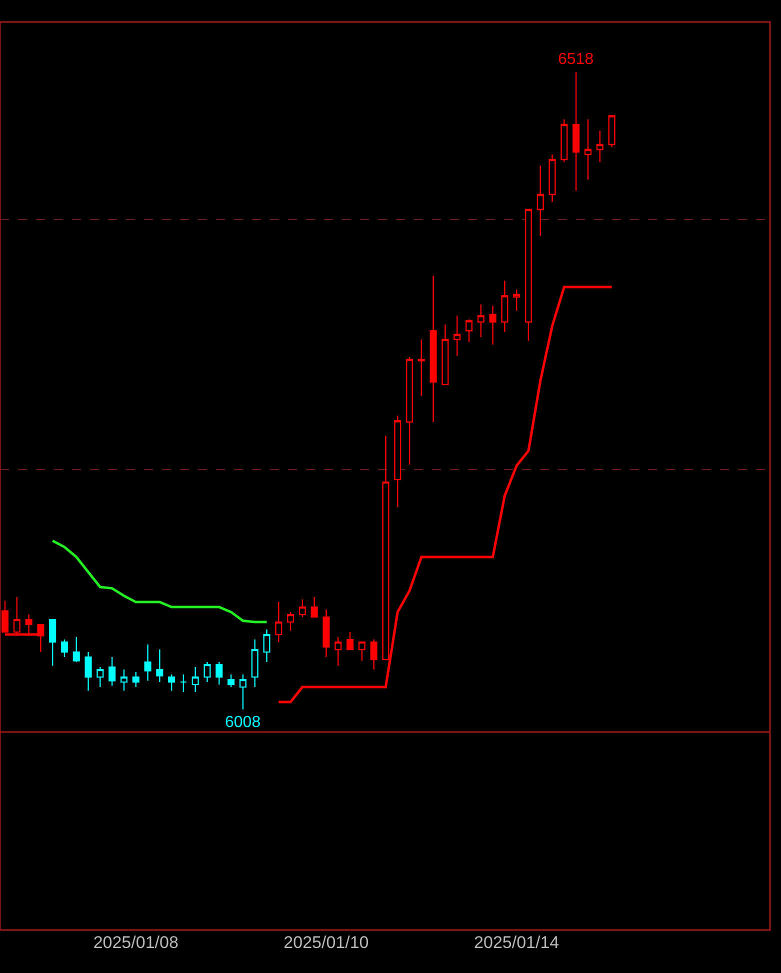 This screenshot has height=973, width=781. What do you see at coordinates (517, 942) in the screenshot?
I see `x-tick-label: 2025/01/14` at bounding box center [517, 942].